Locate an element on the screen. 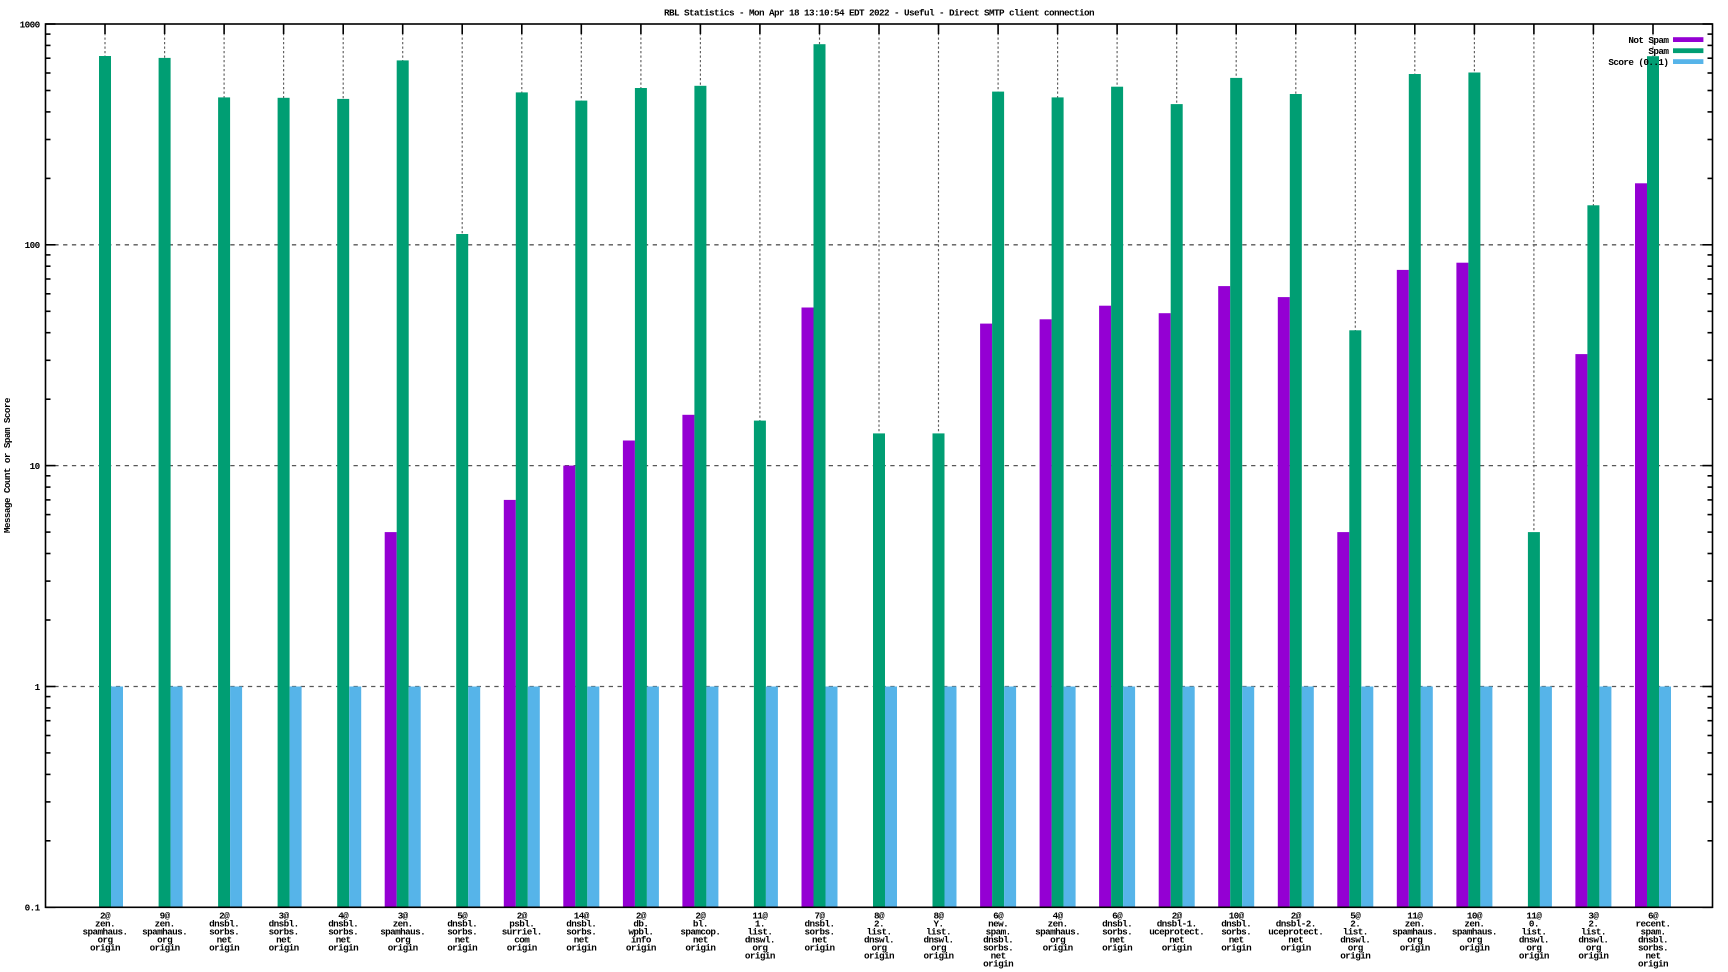  svg-text: 0. is located at coordinates (1534, 924).